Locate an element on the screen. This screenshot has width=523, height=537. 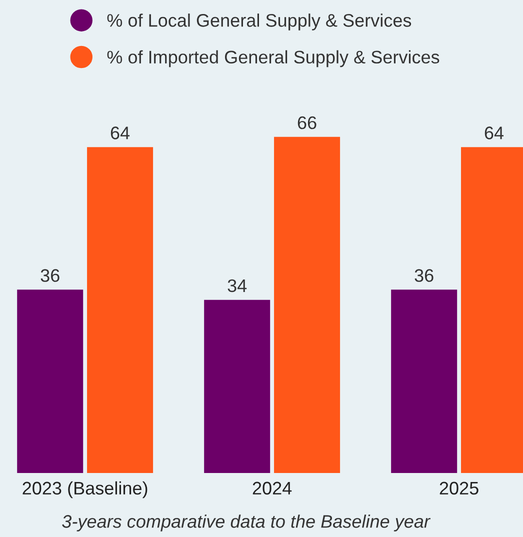
x-tick-label: 2024 is located at coordinates (272, 488).